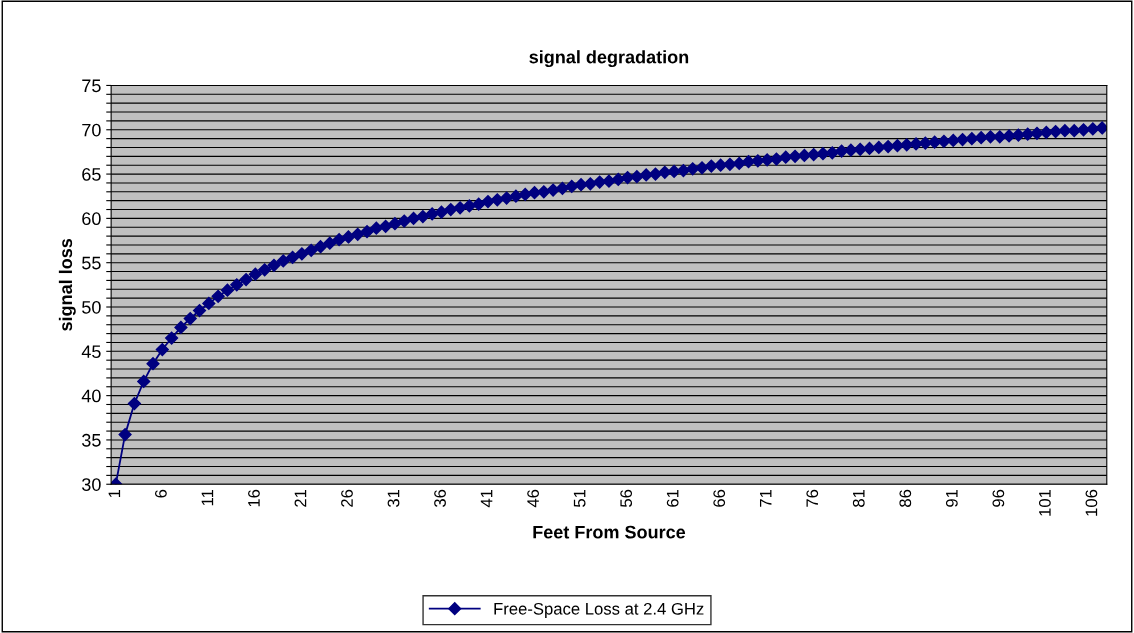 The width and height of the screenshot is (1134, 633). What do you see at coordinates (858, 498) in the screenshot?
I see `x-tick-label: 81` at bounding box center [858, 498].